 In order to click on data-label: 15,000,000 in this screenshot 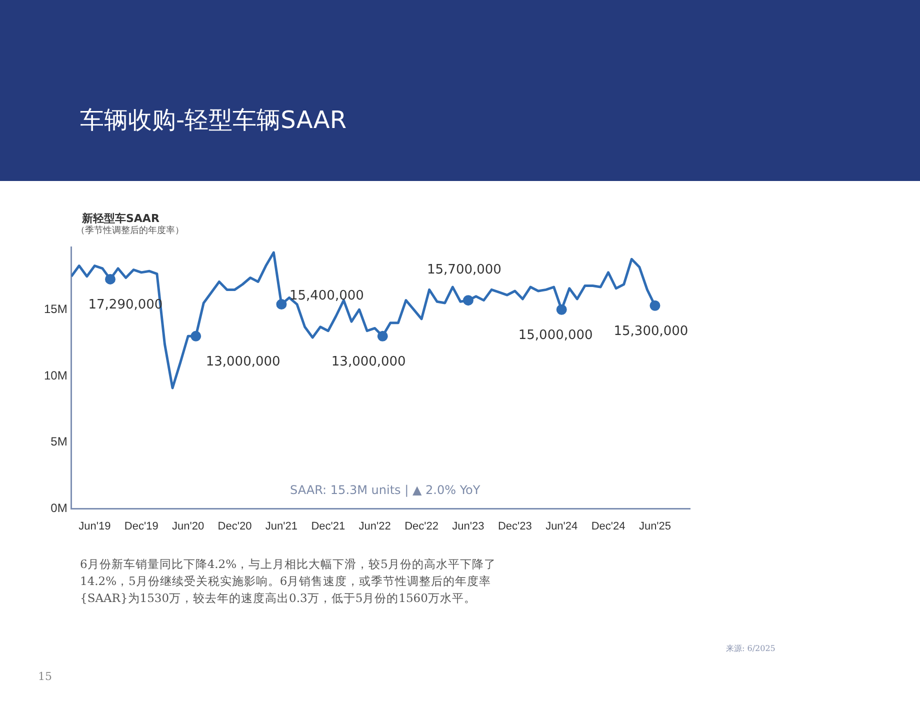, I will do `click(555, 335)`.